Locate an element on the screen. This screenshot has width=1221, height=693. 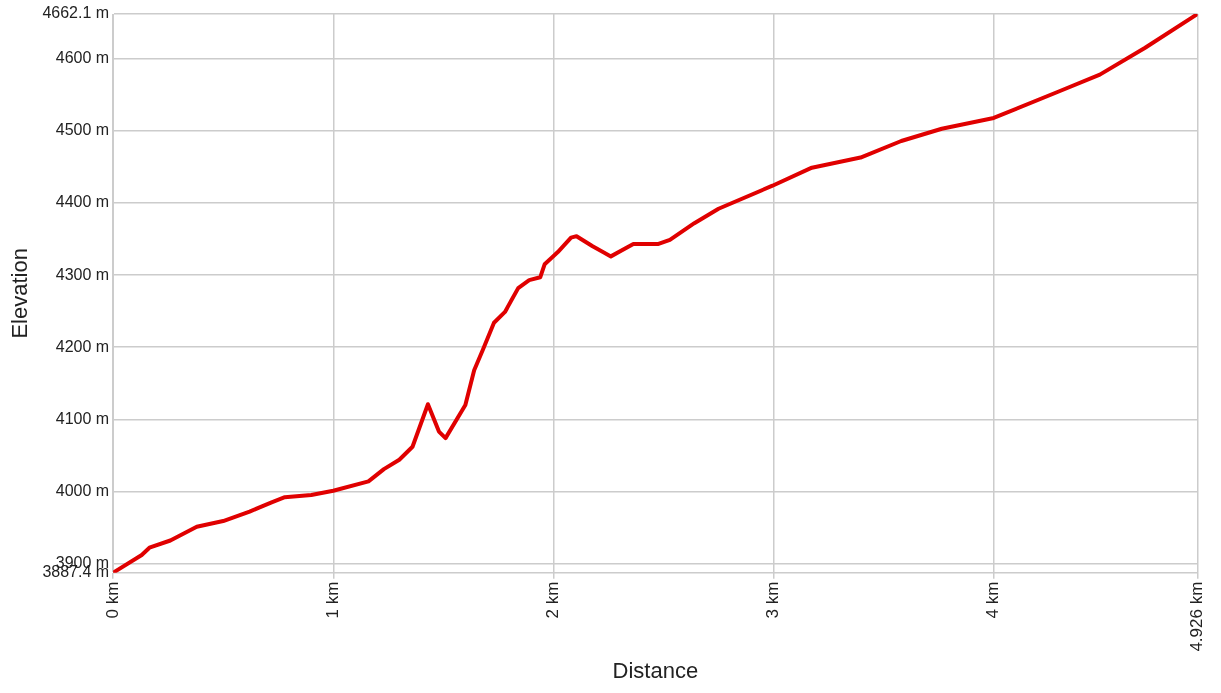
x-tick-label: 4 km is located at coordinates (993, 600).